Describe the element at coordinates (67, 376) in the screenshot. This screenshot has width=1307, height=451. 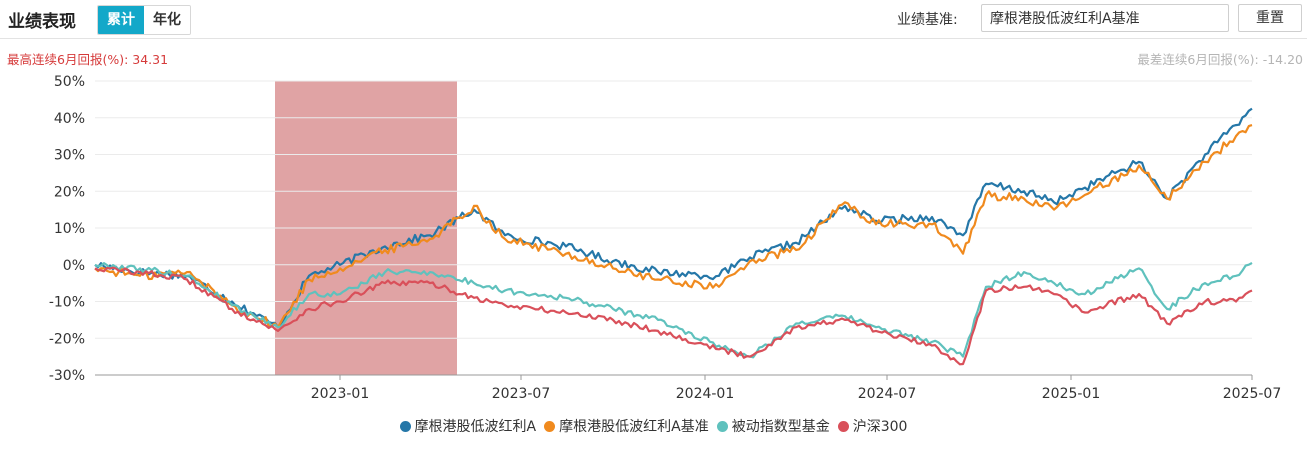
I see `y-tick-label: -30%` at that location.